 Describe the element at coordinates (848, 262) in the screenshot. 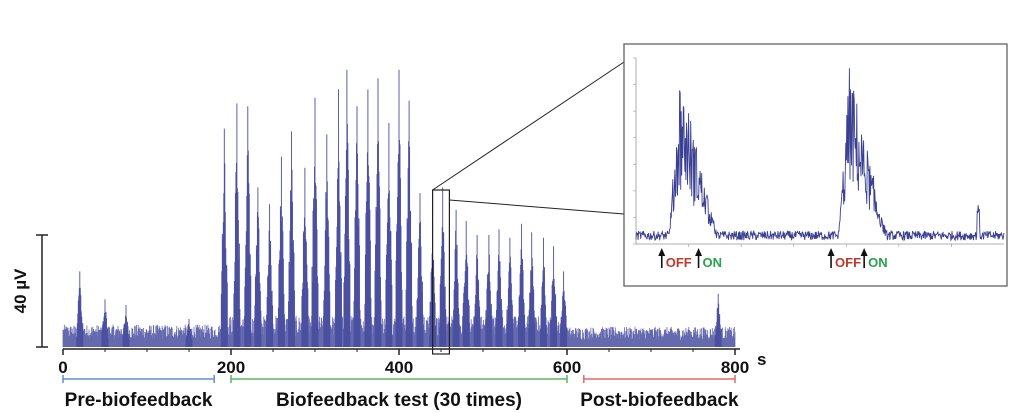

I see `marker-label-off-2: OFF` at that location.